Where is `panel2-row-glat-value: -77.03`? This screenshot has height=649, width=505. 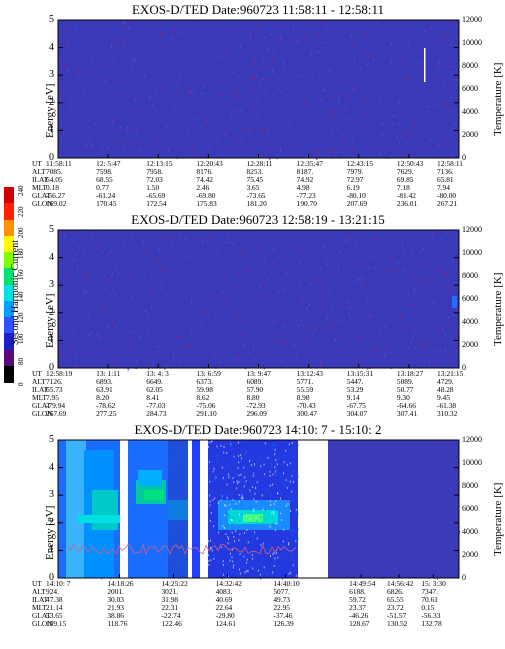
panel2-row-glat-value: -77.03 is located at coordinates (156, 405).